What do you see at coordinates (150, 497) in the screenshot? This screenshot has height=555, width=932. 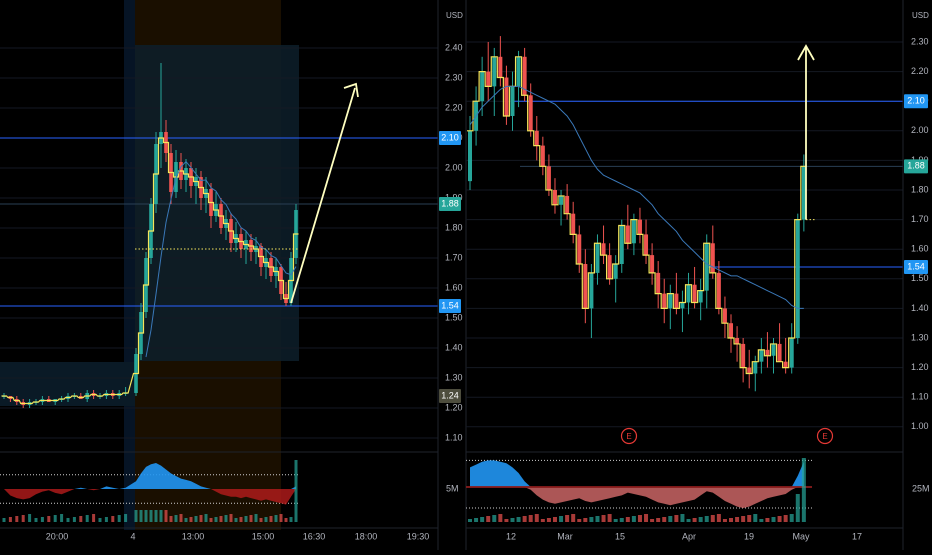 I see `left-osc-negative` at bounding box center [150, 497].